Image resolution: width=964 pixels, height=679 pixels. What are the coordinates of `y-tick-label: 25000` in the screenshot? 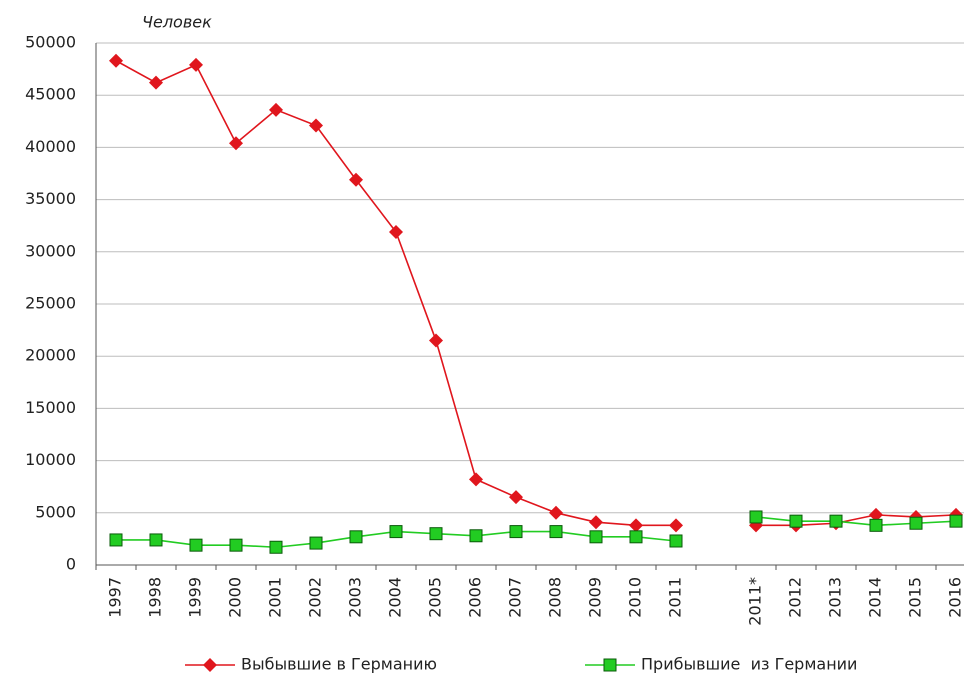 It's located at (50, 303).